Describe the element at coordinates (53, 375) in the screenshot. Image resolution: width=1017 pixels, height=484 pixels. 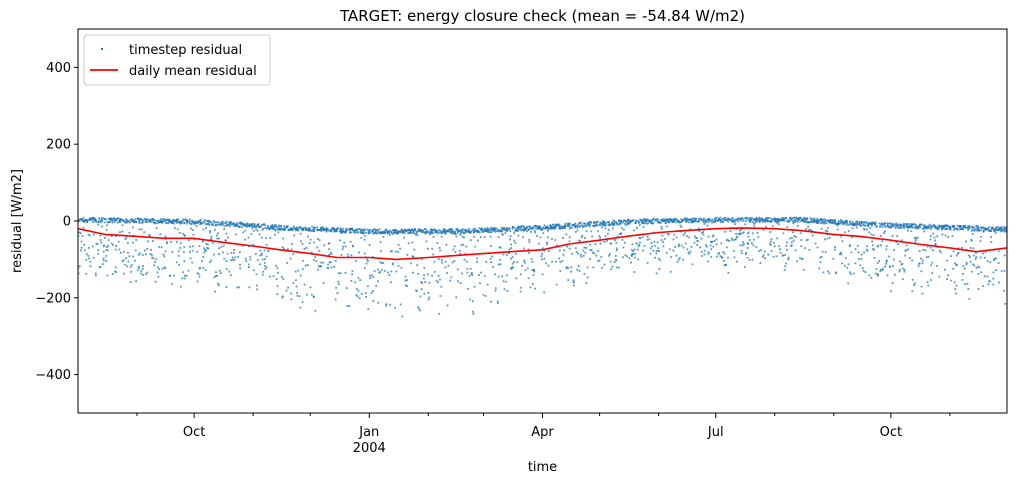
I see `y-tick-label: −400` at that location.